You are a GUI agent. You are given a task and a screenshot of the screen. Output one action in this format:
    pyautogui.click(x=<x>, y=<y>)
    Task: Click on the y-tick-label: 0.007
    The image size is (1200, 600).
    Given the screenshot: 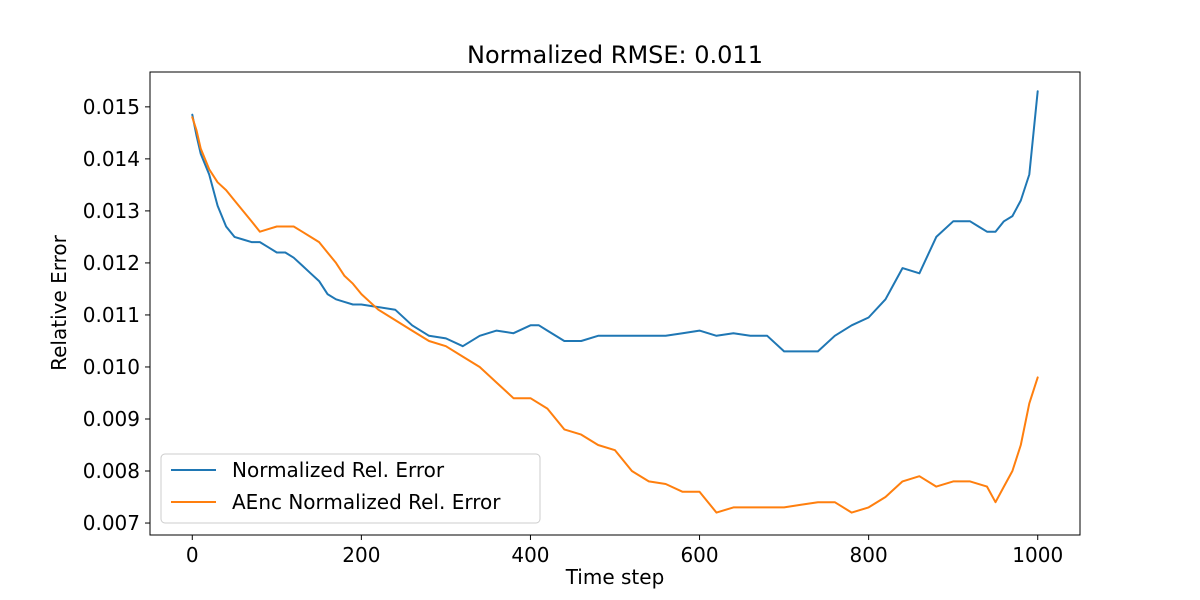 What is the action you would take?
    pyautogui.click(x=111, y=523)
    